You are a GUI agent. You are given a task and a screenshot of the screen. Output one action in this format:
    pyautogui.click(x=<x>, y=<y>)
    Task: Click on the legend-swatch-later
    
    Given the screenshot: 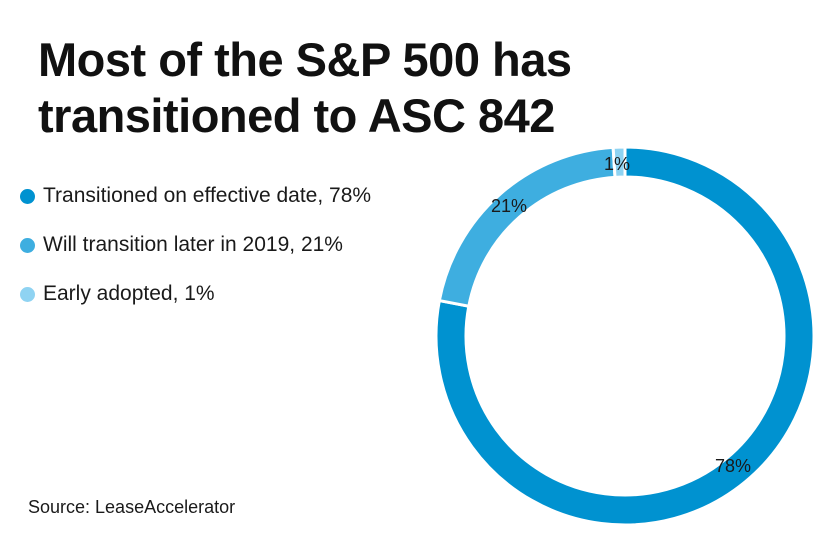 What is the action you would take?
    pyautogui.click(x=27, y=245)
    